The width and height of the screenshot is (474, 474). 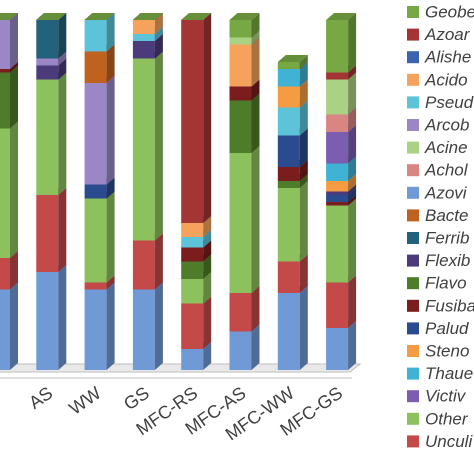 I want to click on legend-label: Other, so click(x=447, y=418).